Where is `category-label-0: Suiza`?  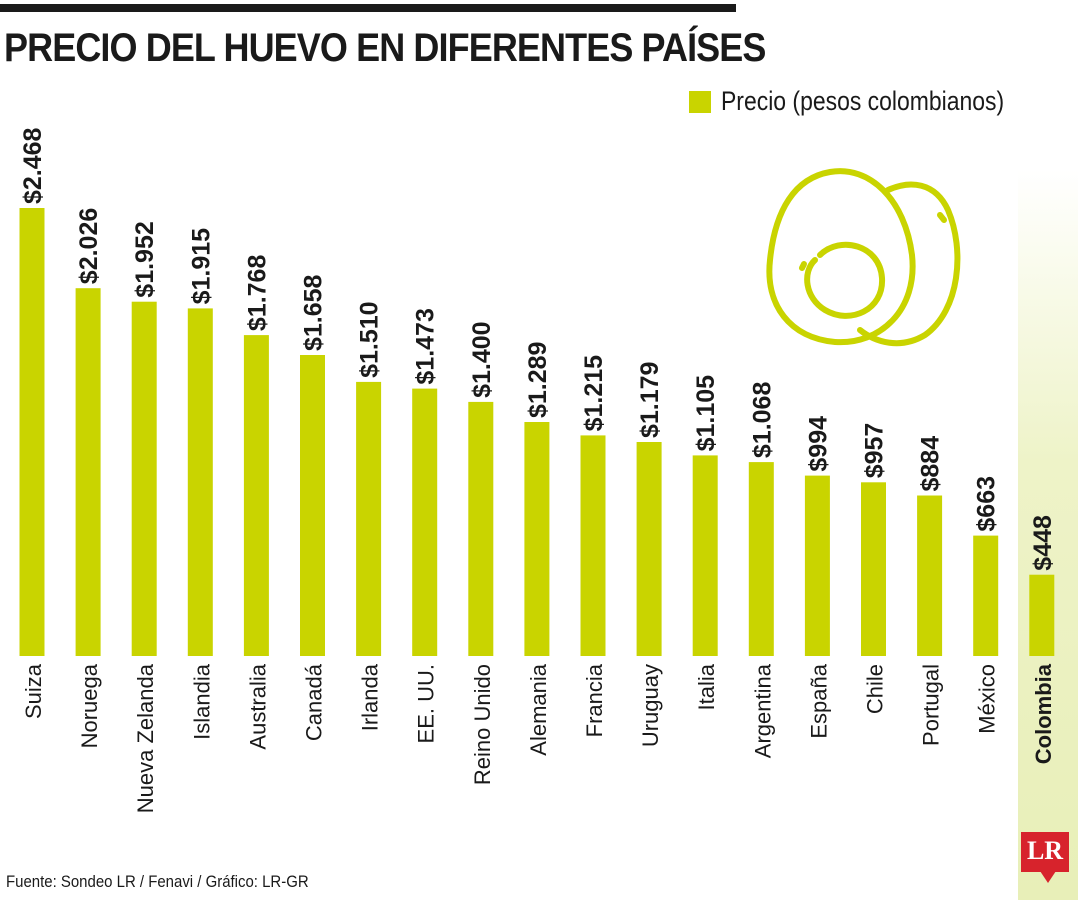
category-label-0: Suiza is located at coordinates (33, 691).